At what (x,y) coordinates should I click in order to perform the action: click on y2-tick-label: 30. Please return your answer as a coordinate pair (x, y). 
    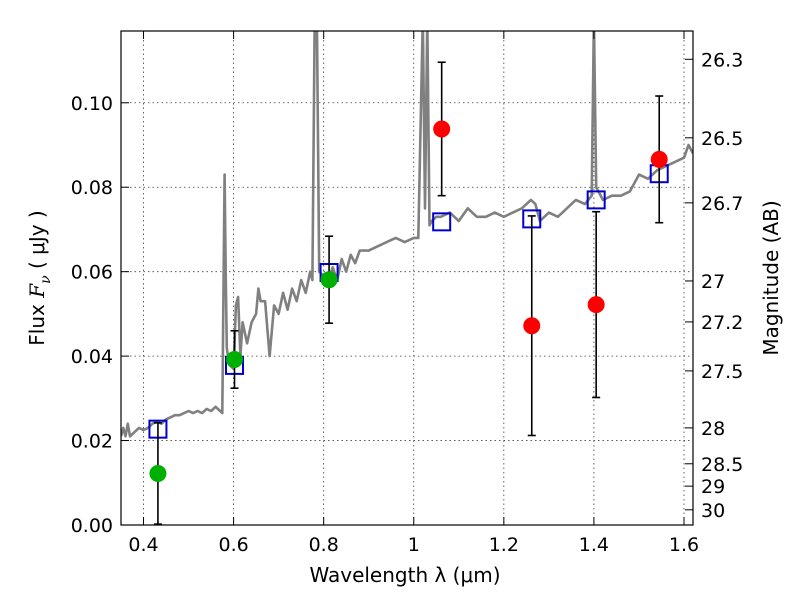
    Looking at the image, I should click on (713, 511).